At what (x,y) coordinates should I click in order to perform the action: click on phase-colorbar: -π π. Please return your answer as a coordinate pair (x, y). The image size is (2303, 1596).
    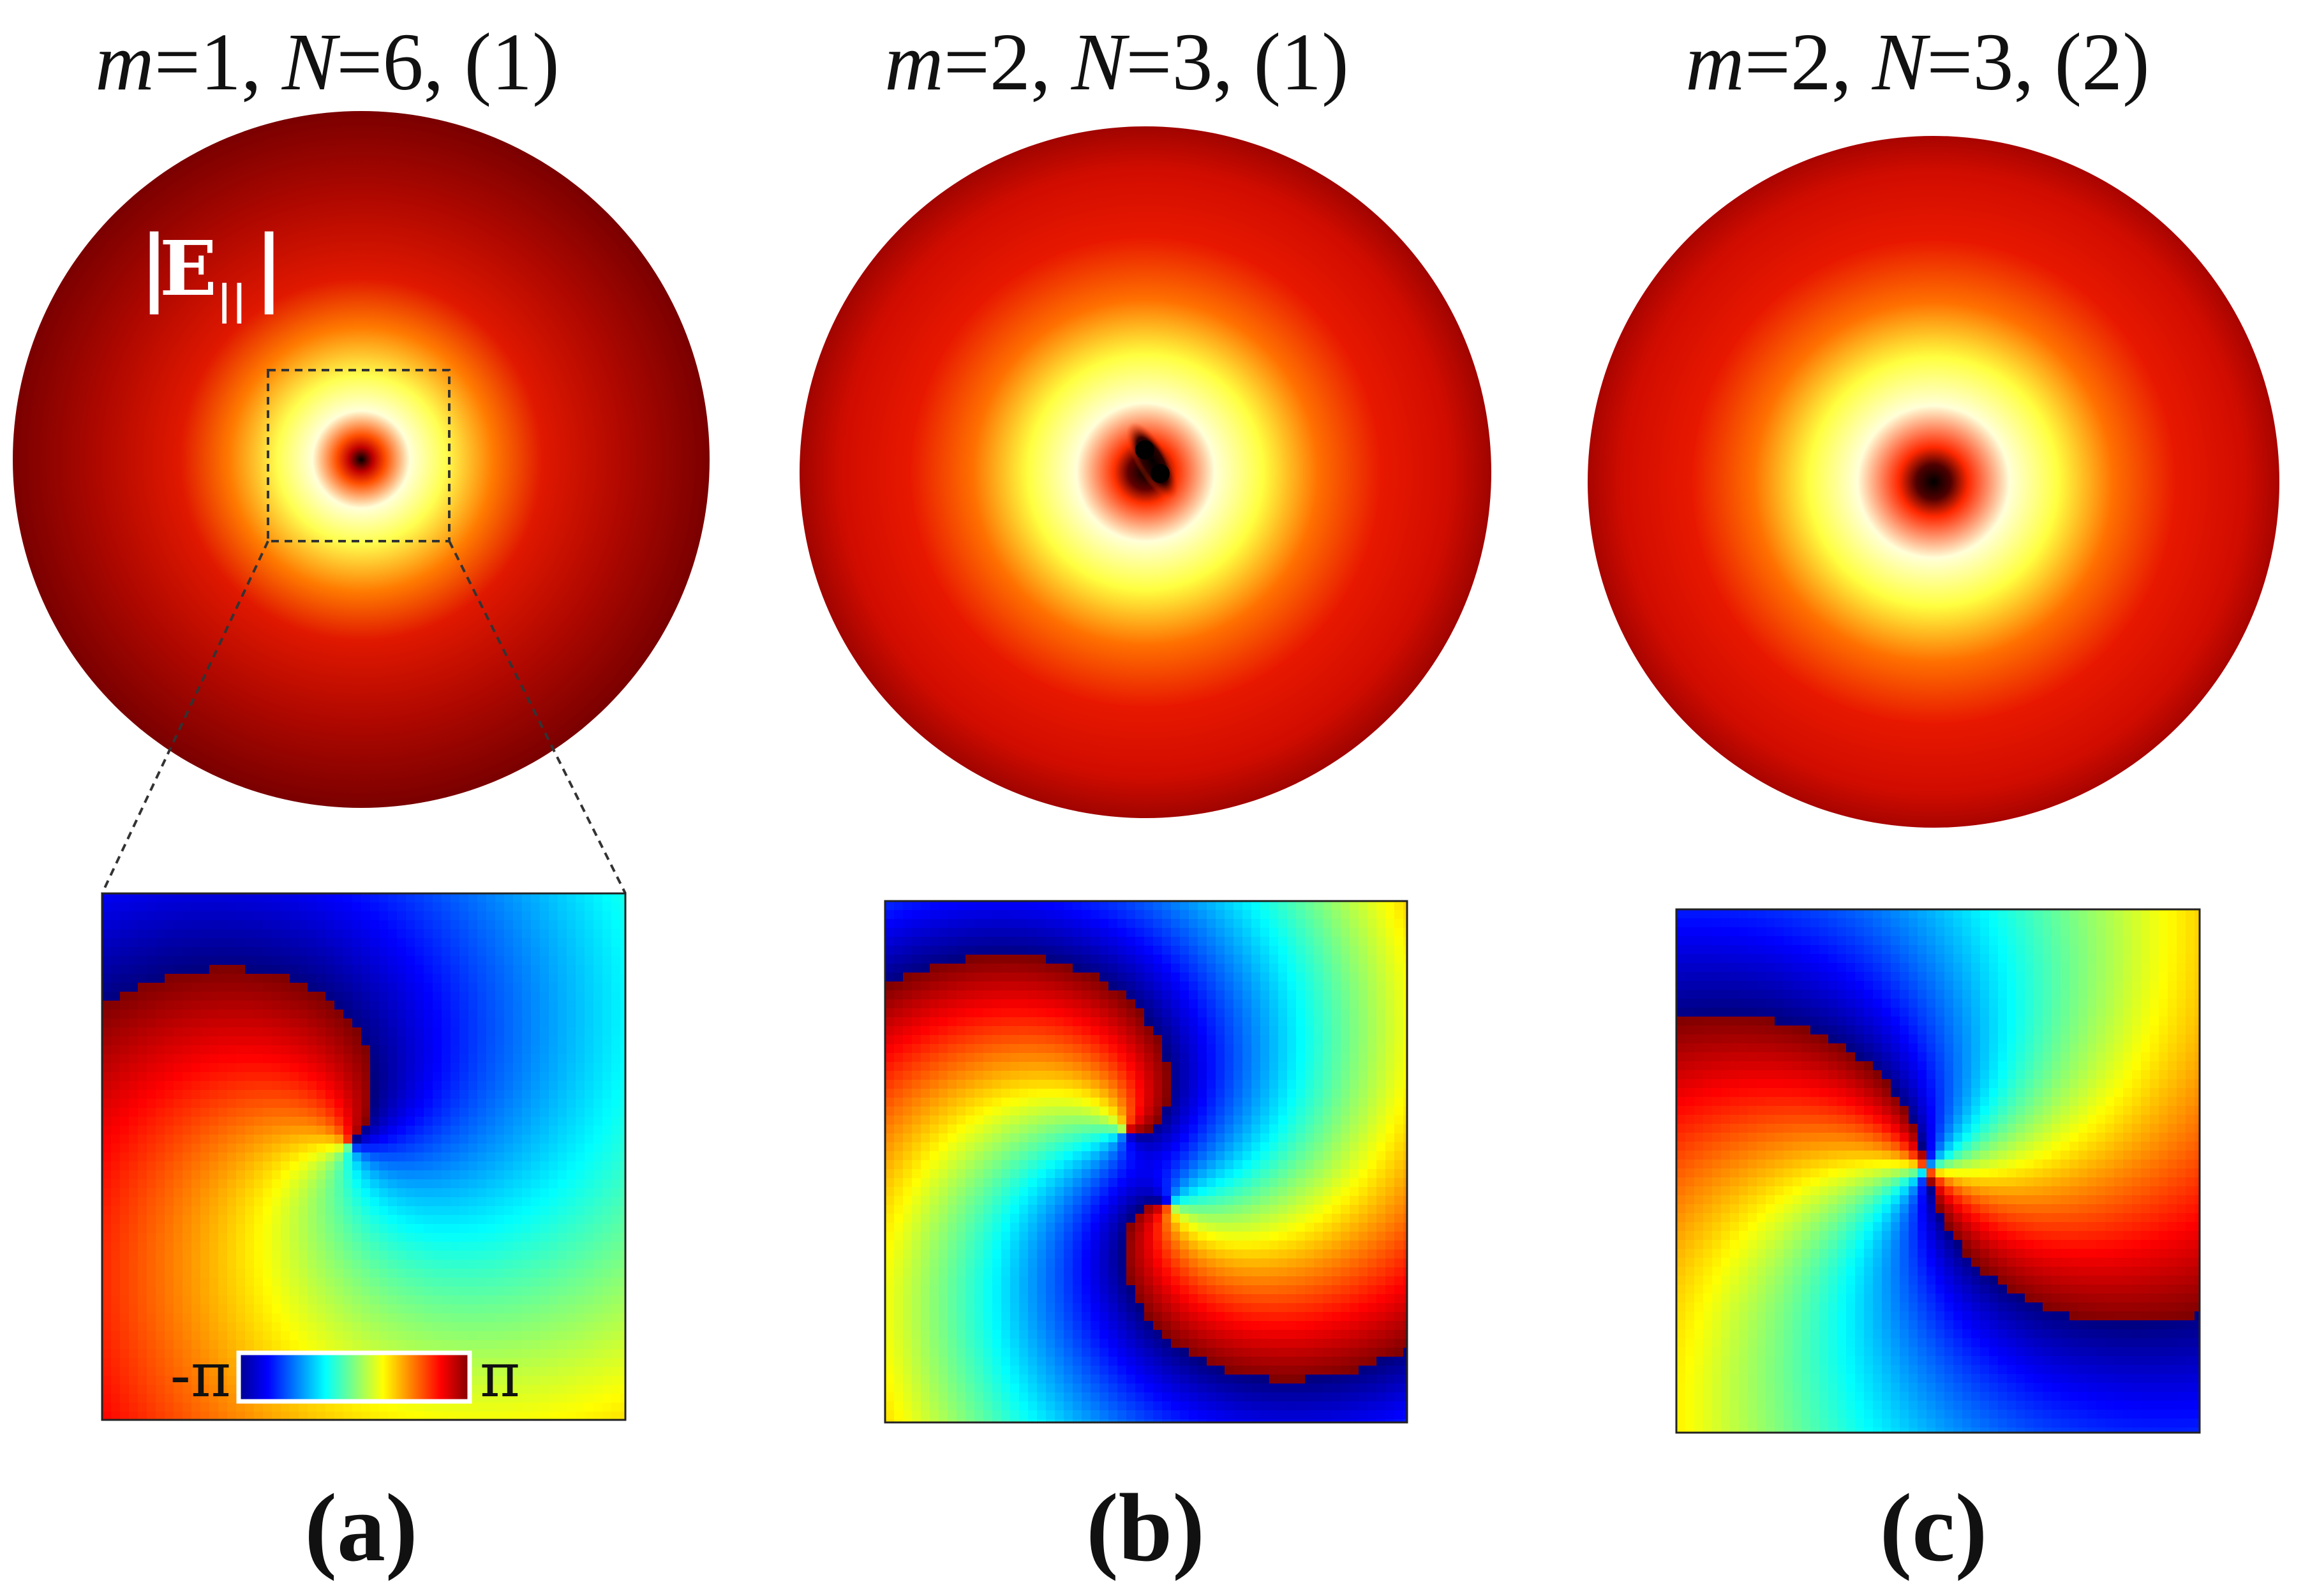
    Looking at the image, I should click on (345, 1375).